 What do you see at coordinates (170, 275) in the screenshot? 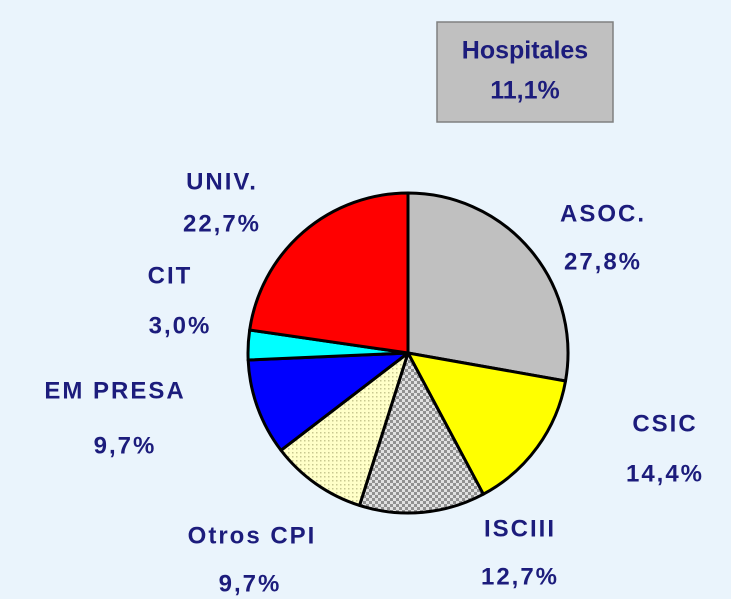
I see `slice-label: CIT` at bounding box center [170, 275].